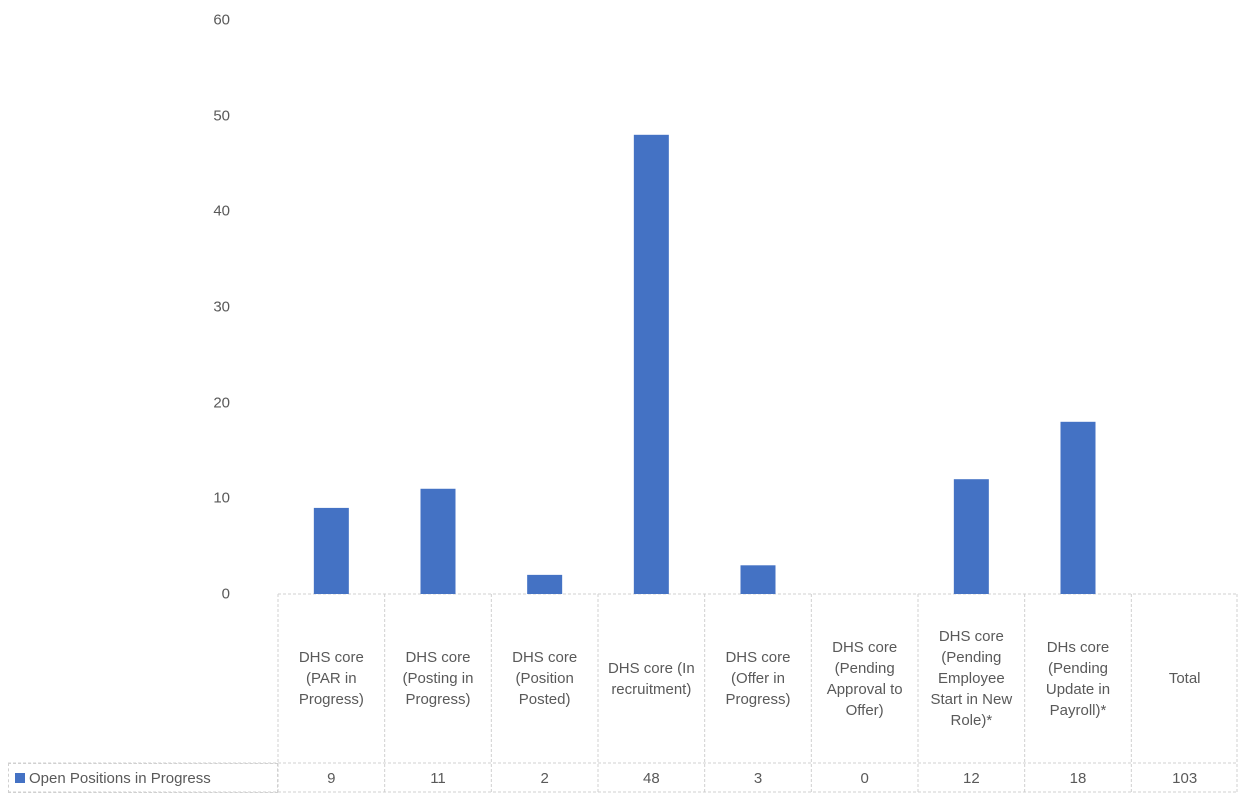  Describe the element at coordinates (331, 778) in the screenshot. I see `table-value: 9` at that location.